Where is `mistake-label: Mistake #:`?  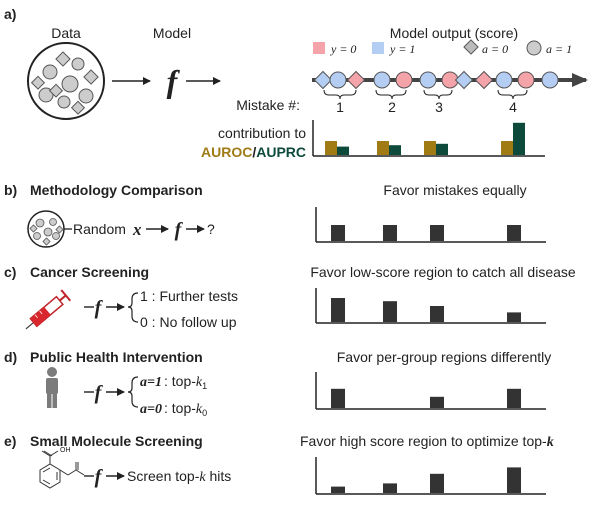
mistake-label: Mistake #: is located at coordinates (268, 105).